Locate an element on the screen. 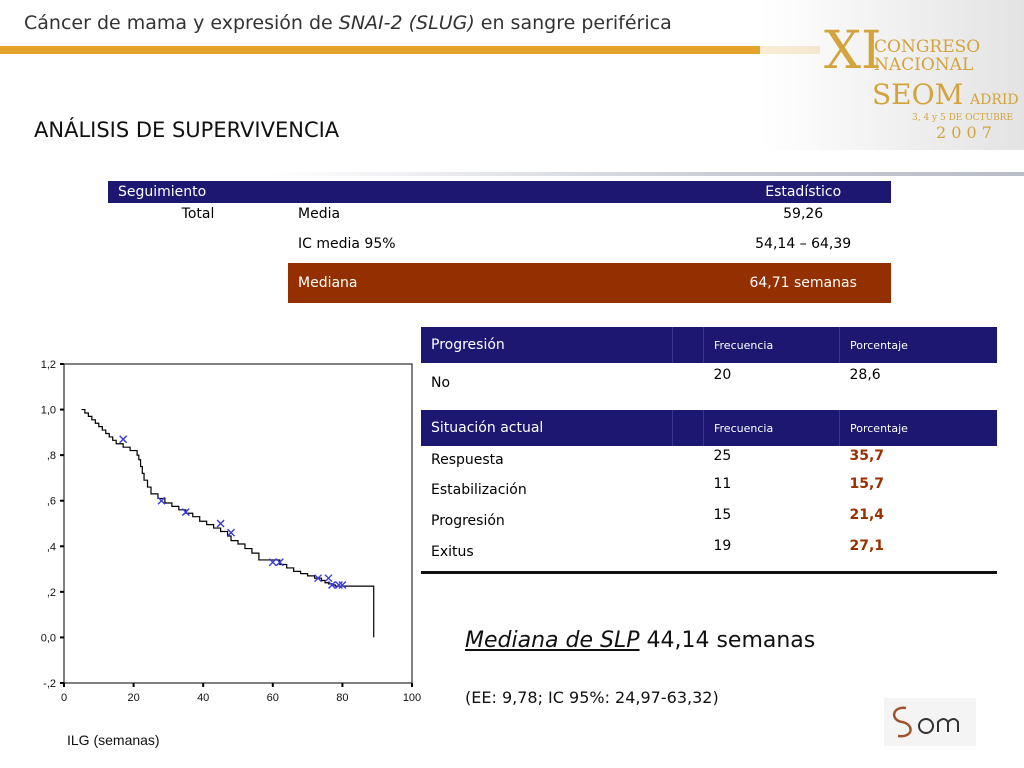 Image resolution: width=1024 pixels, height=768 pixels. situation-header: Situación actual is located at coordinates (547, 428).